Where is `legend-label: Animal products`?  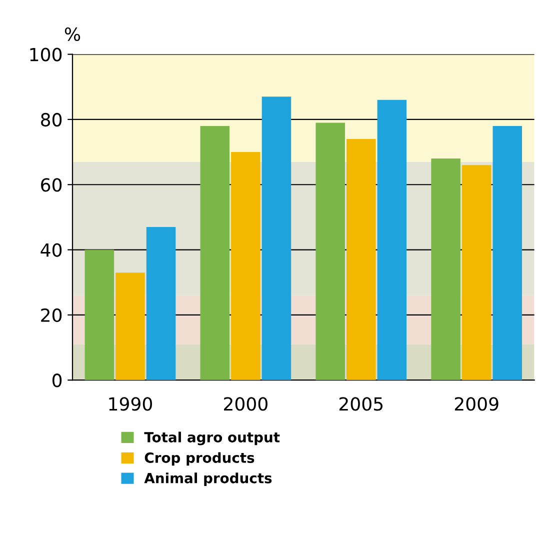 legend-label: Animal products is located at coordinates (208, 479).